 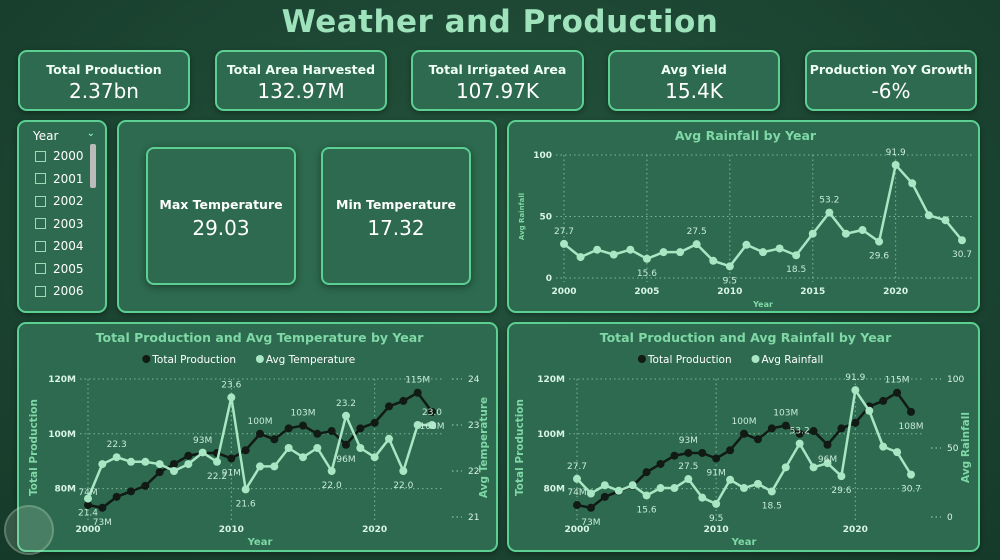 What do you see at coordinates (827, 460) in the screenshot?
I see `data-label: 96M` at bounding box center [827, 460].